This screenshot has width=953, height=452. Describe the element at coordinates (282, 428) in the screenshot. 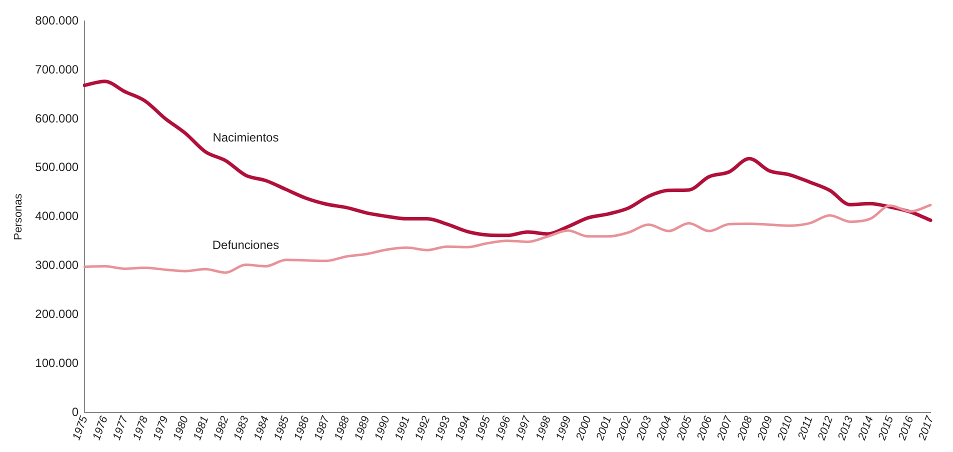

I see `x-tick-label: 1985` at that location.